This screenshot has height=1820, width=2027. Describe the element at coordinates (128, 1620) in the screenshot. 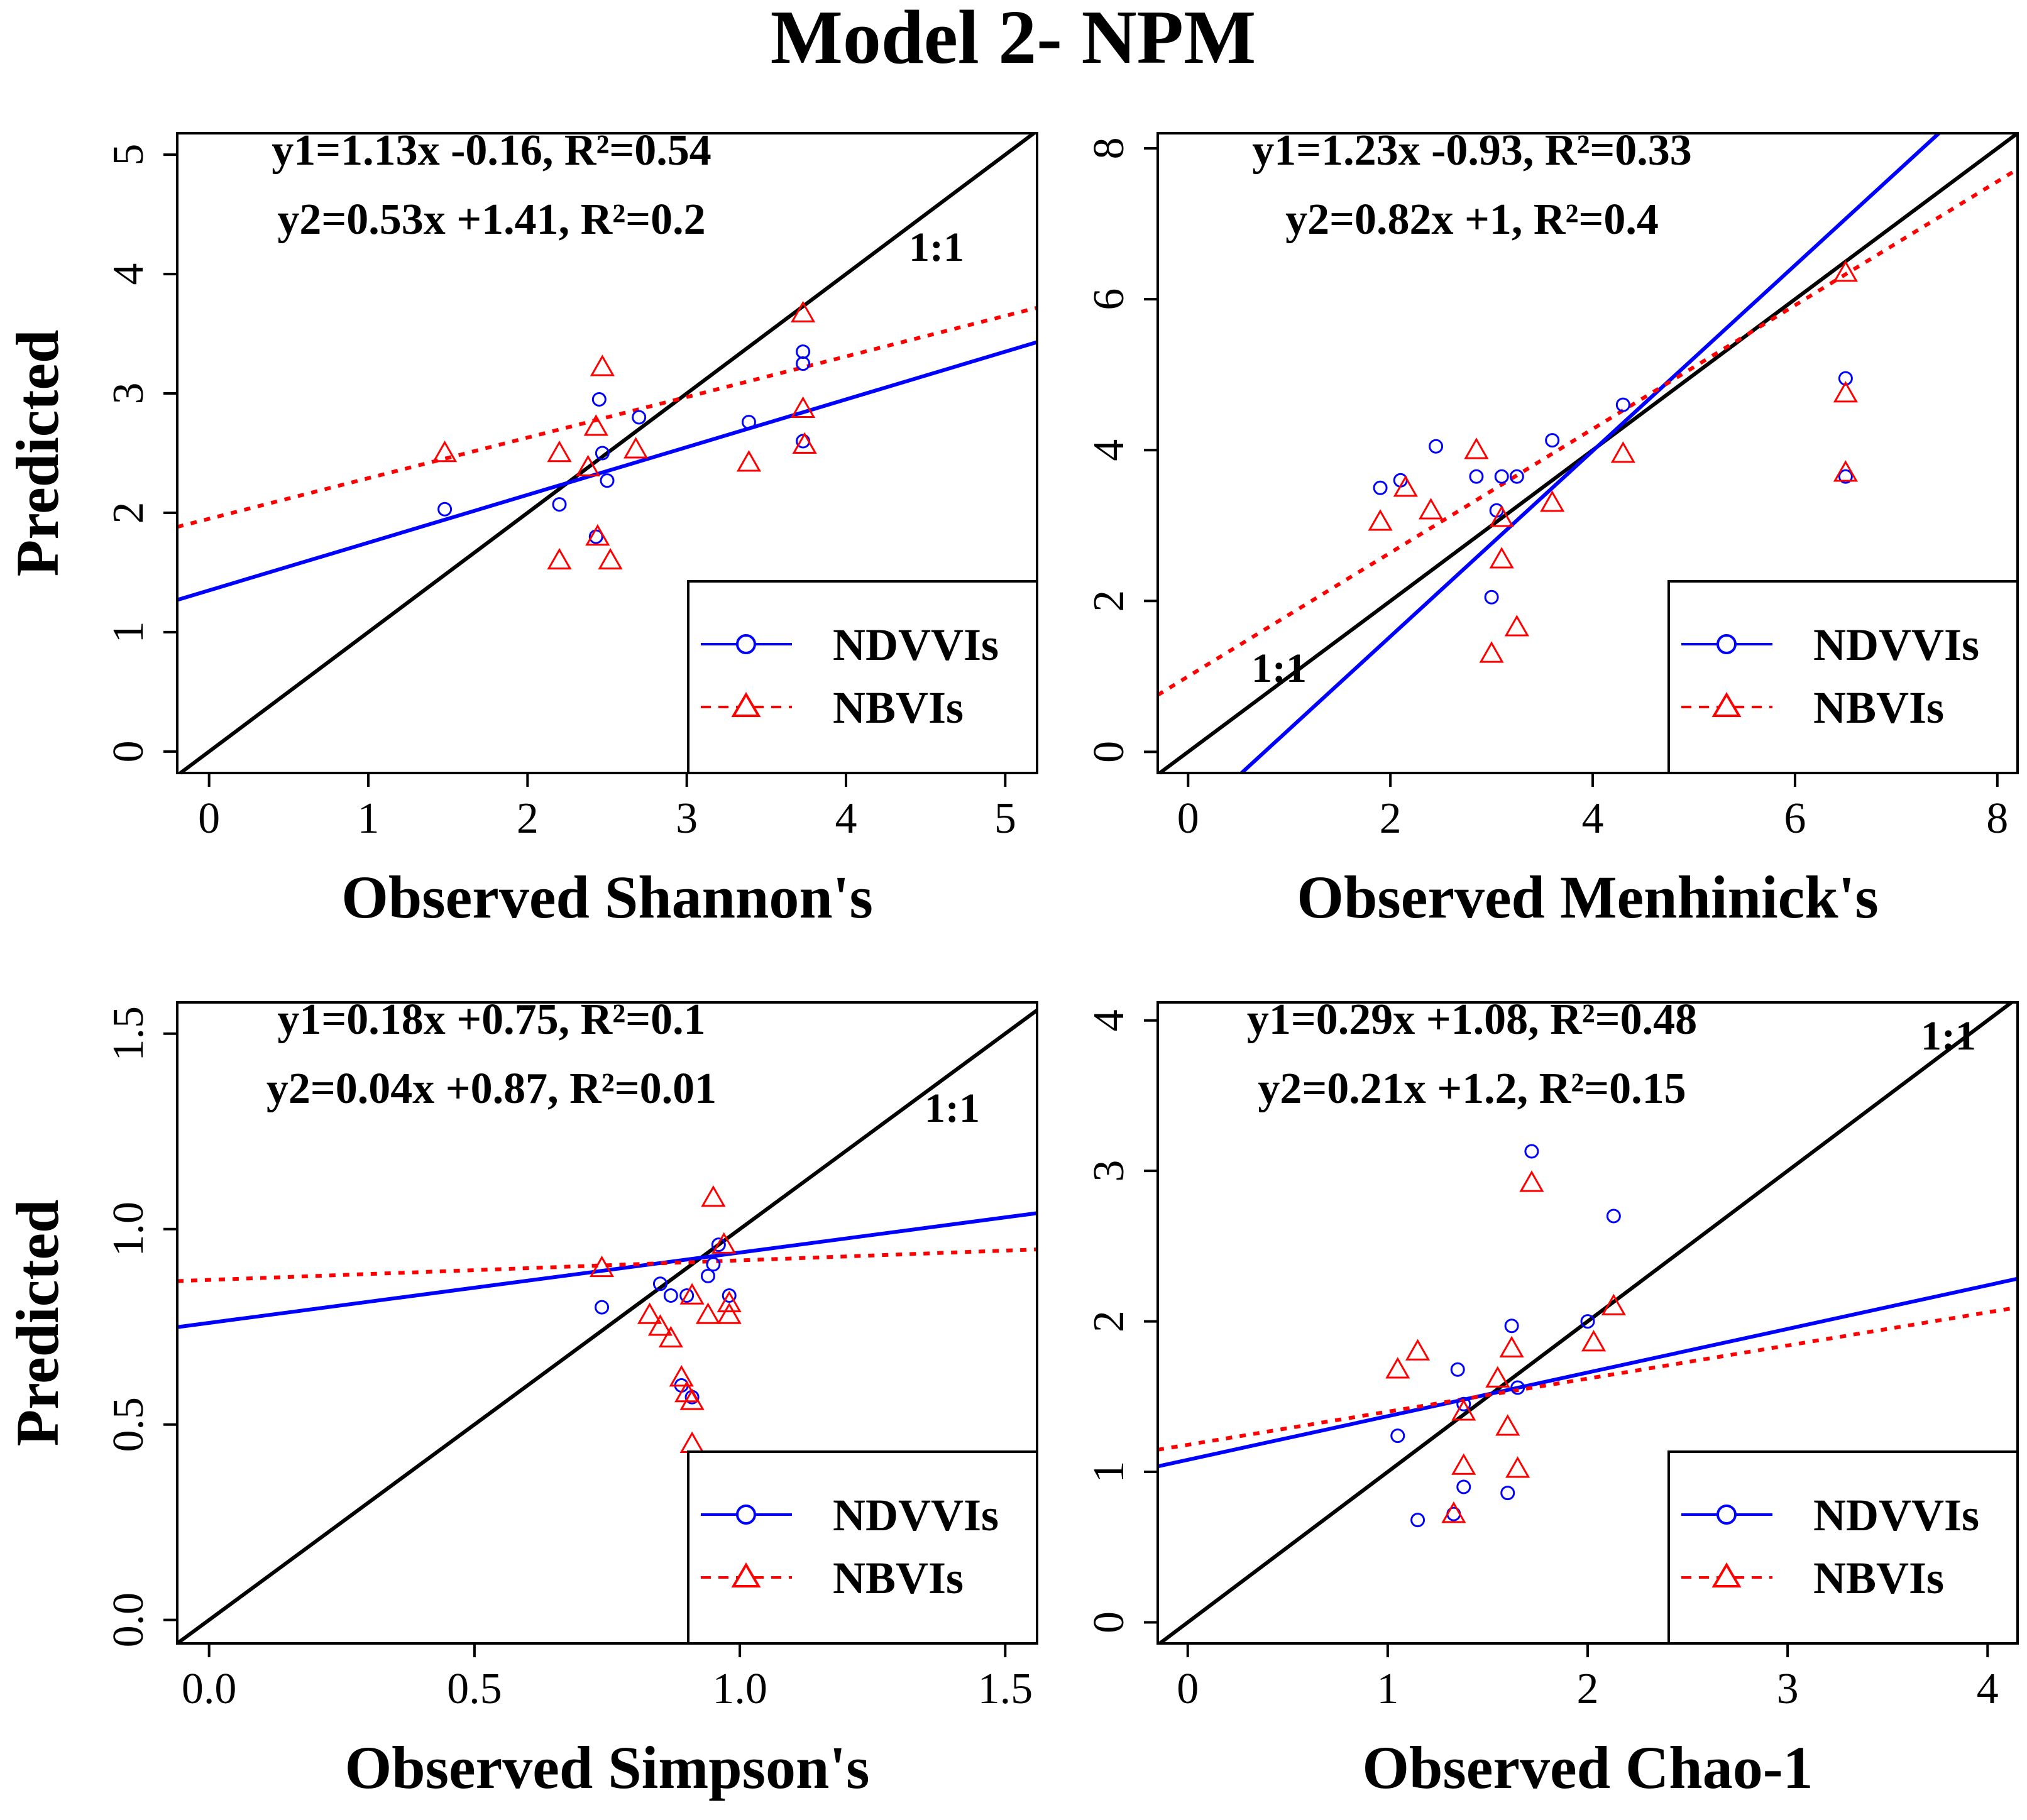

I see `simpson-y-tick-label: 0.0` at that location.